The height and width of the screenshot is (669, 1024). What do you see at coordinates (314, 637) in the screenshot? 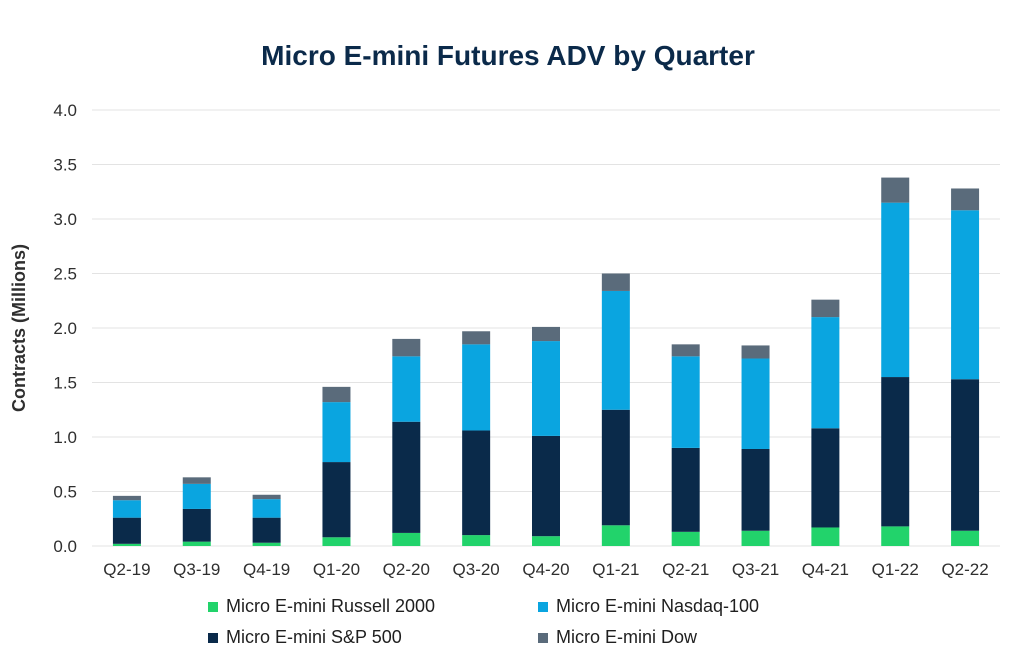
I see `legend-label: Micro E-mini S&P 500` at bounding box center [314, 637].